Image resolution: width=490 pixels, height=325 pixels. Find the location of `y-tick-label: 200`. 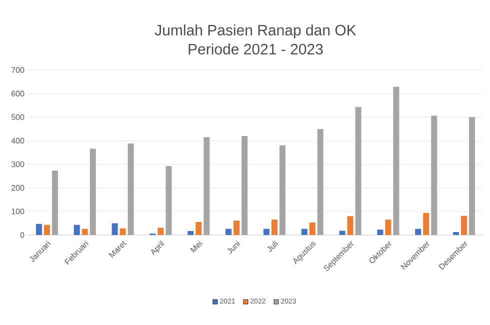

y-tick-label: 200 is located at coordinates (18, 188).